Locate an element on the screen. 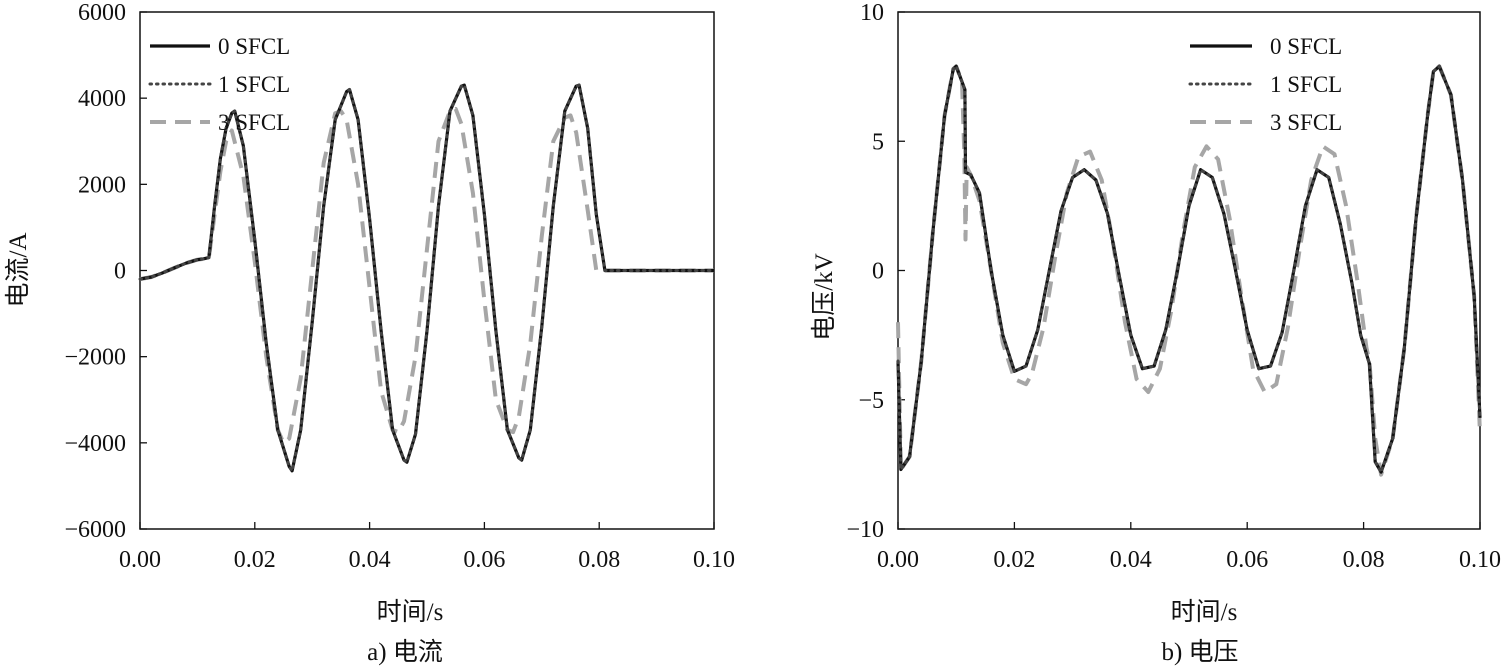  y-tick-label: 10 is located at coordinates (872, 13).